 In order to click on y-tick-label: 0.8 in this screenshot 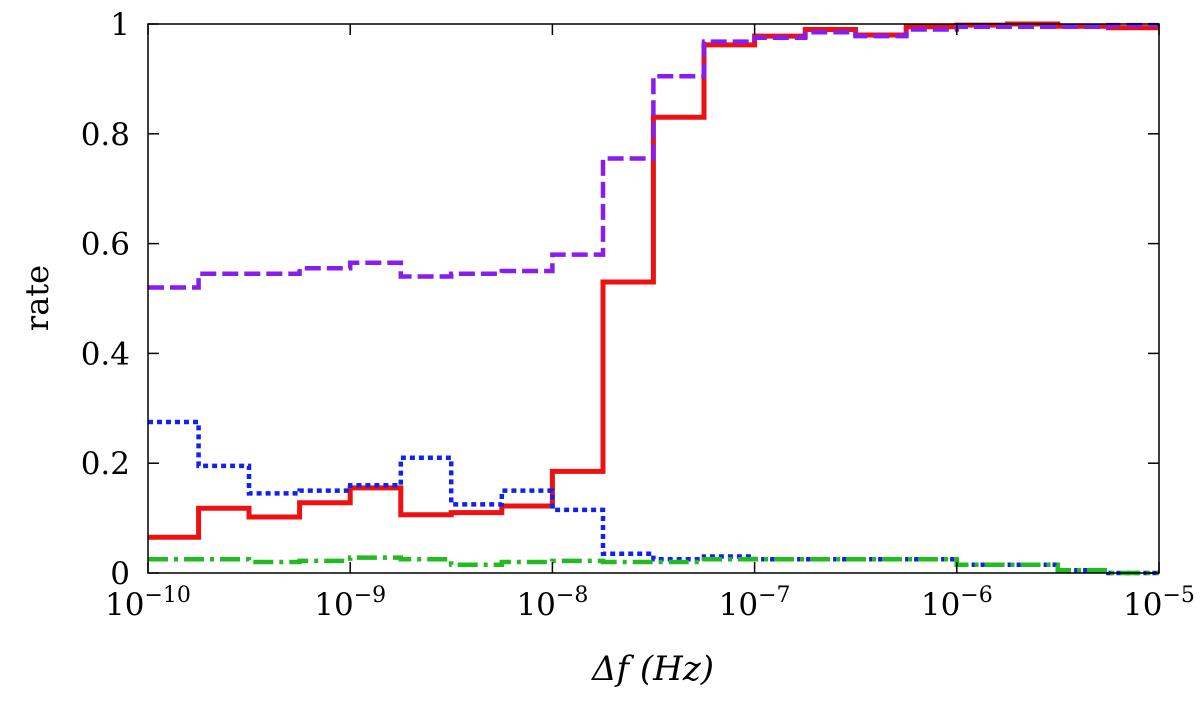, I will do `click(105, 135)`.